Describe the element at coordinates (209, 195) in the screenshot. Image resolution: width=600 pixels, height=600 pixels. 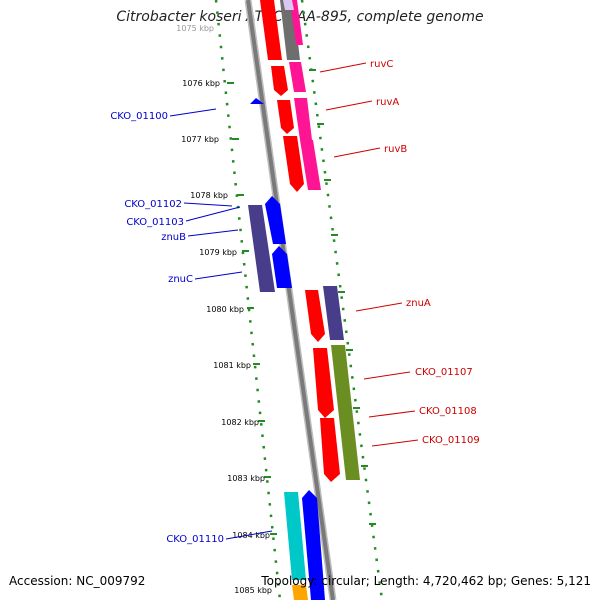
I see `ruler-label: 1078 kbp` at that location.